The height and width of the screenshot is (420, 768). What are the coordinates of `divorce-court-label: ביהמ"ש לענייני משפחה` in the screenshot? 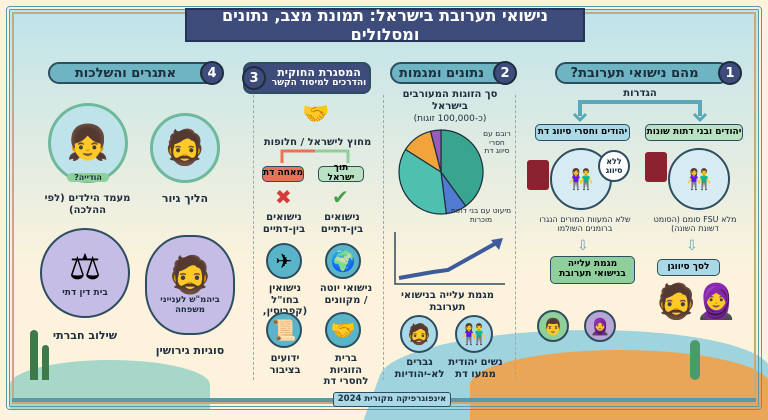 It's located at (190, 305).